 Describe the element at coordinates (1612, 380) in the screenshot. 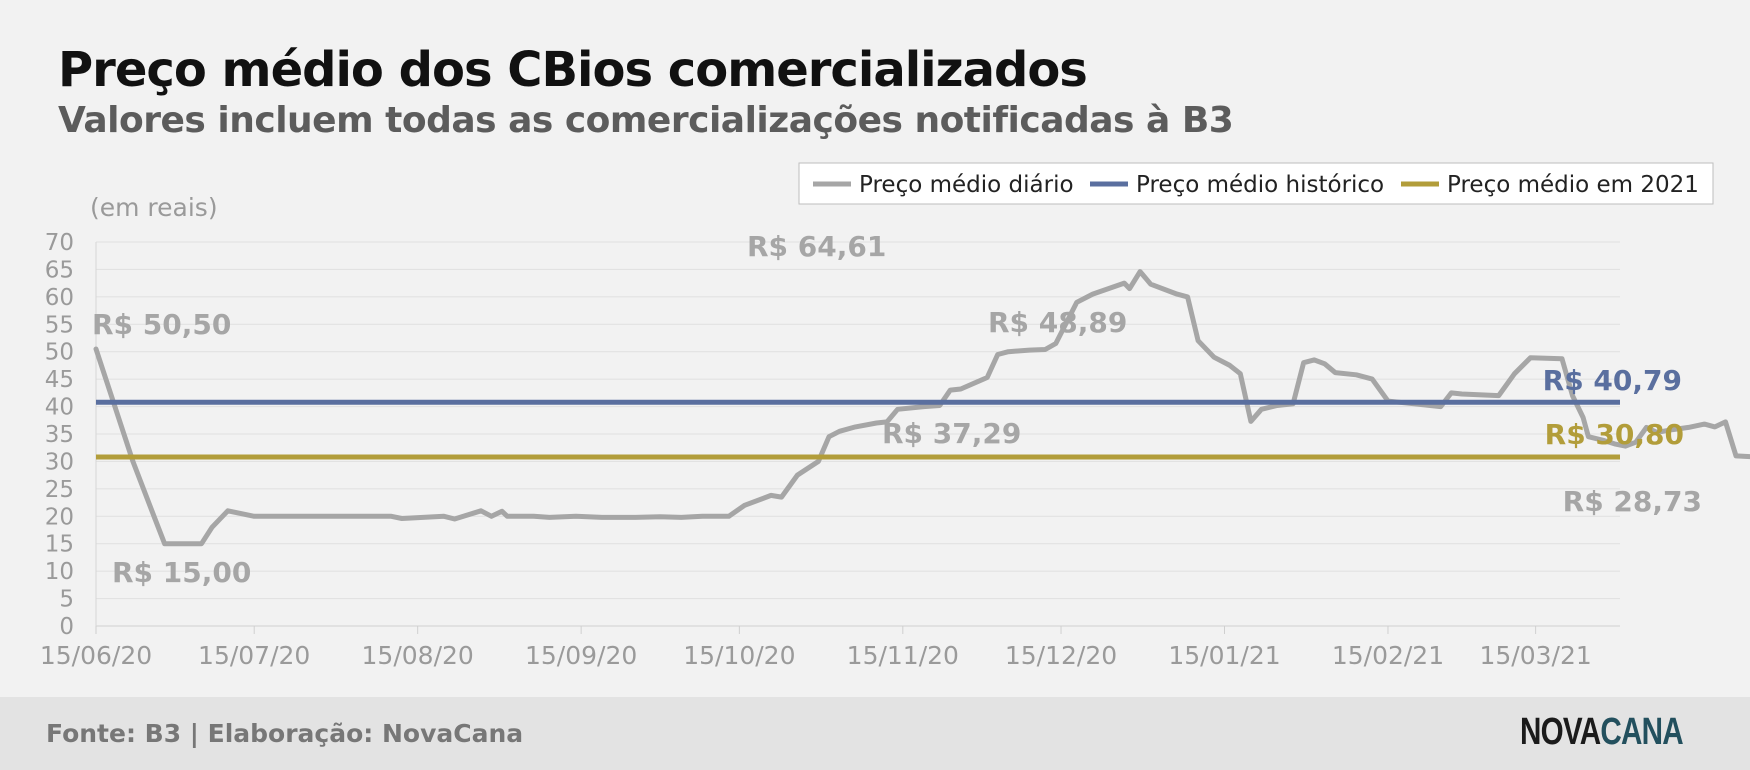

I see `value-annotation: R$ 40,79` at that location.